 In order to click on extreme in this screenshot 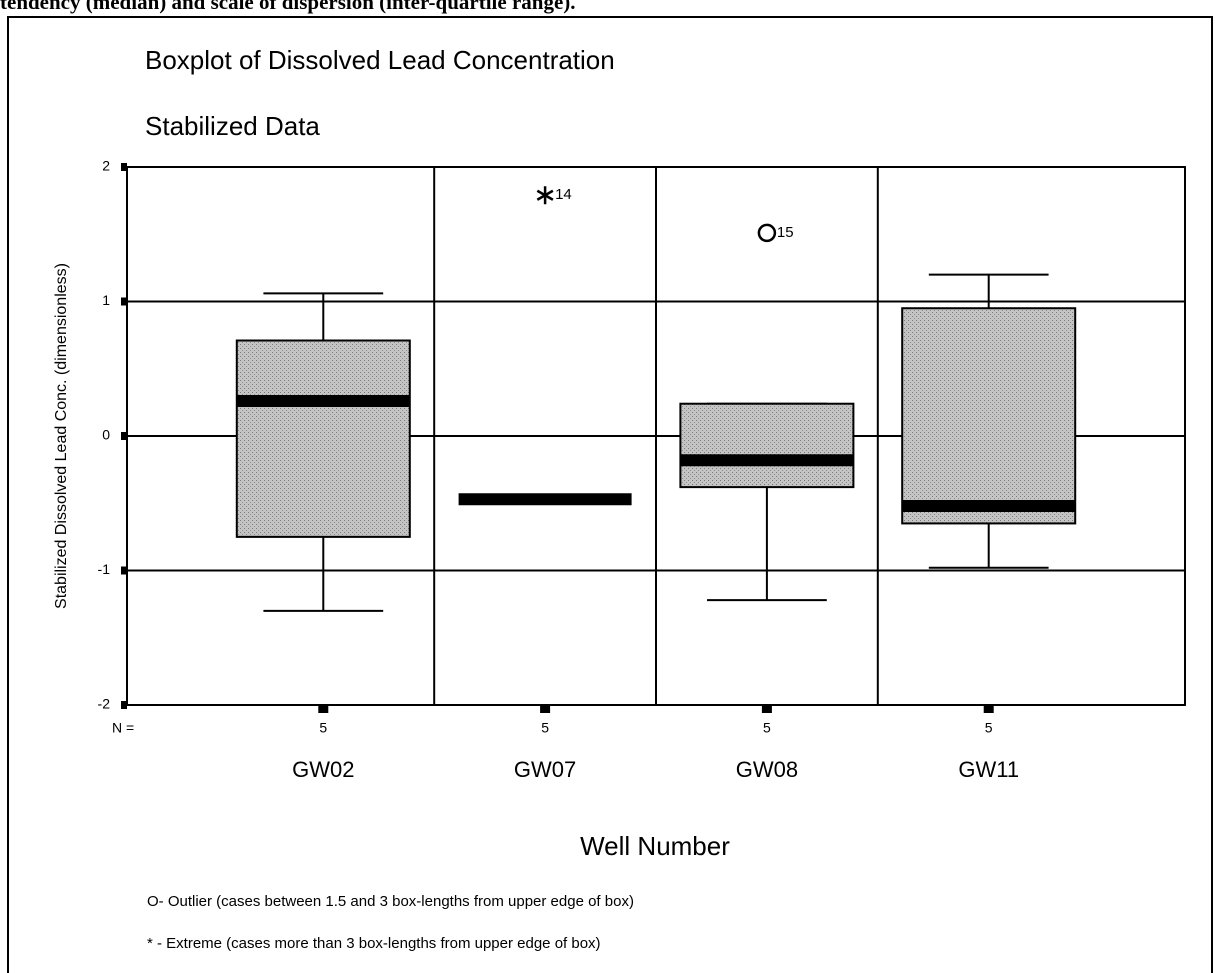, I will do `click(545, 195)`.